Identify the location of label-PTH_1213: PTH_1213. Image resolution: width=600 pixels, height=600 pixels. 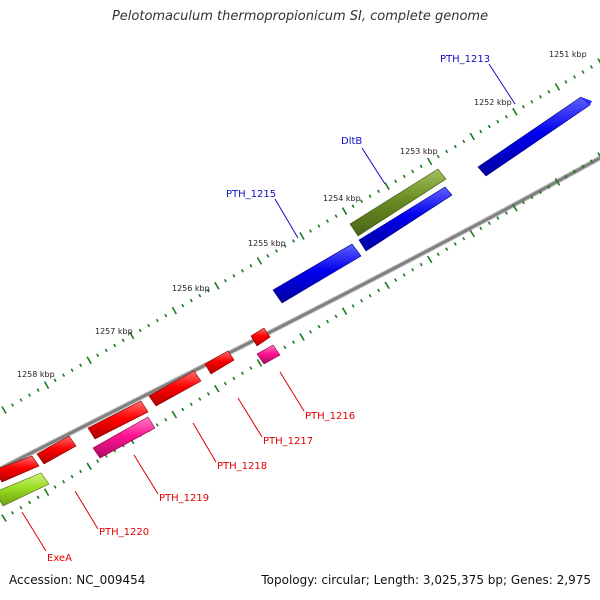
(465, 59).